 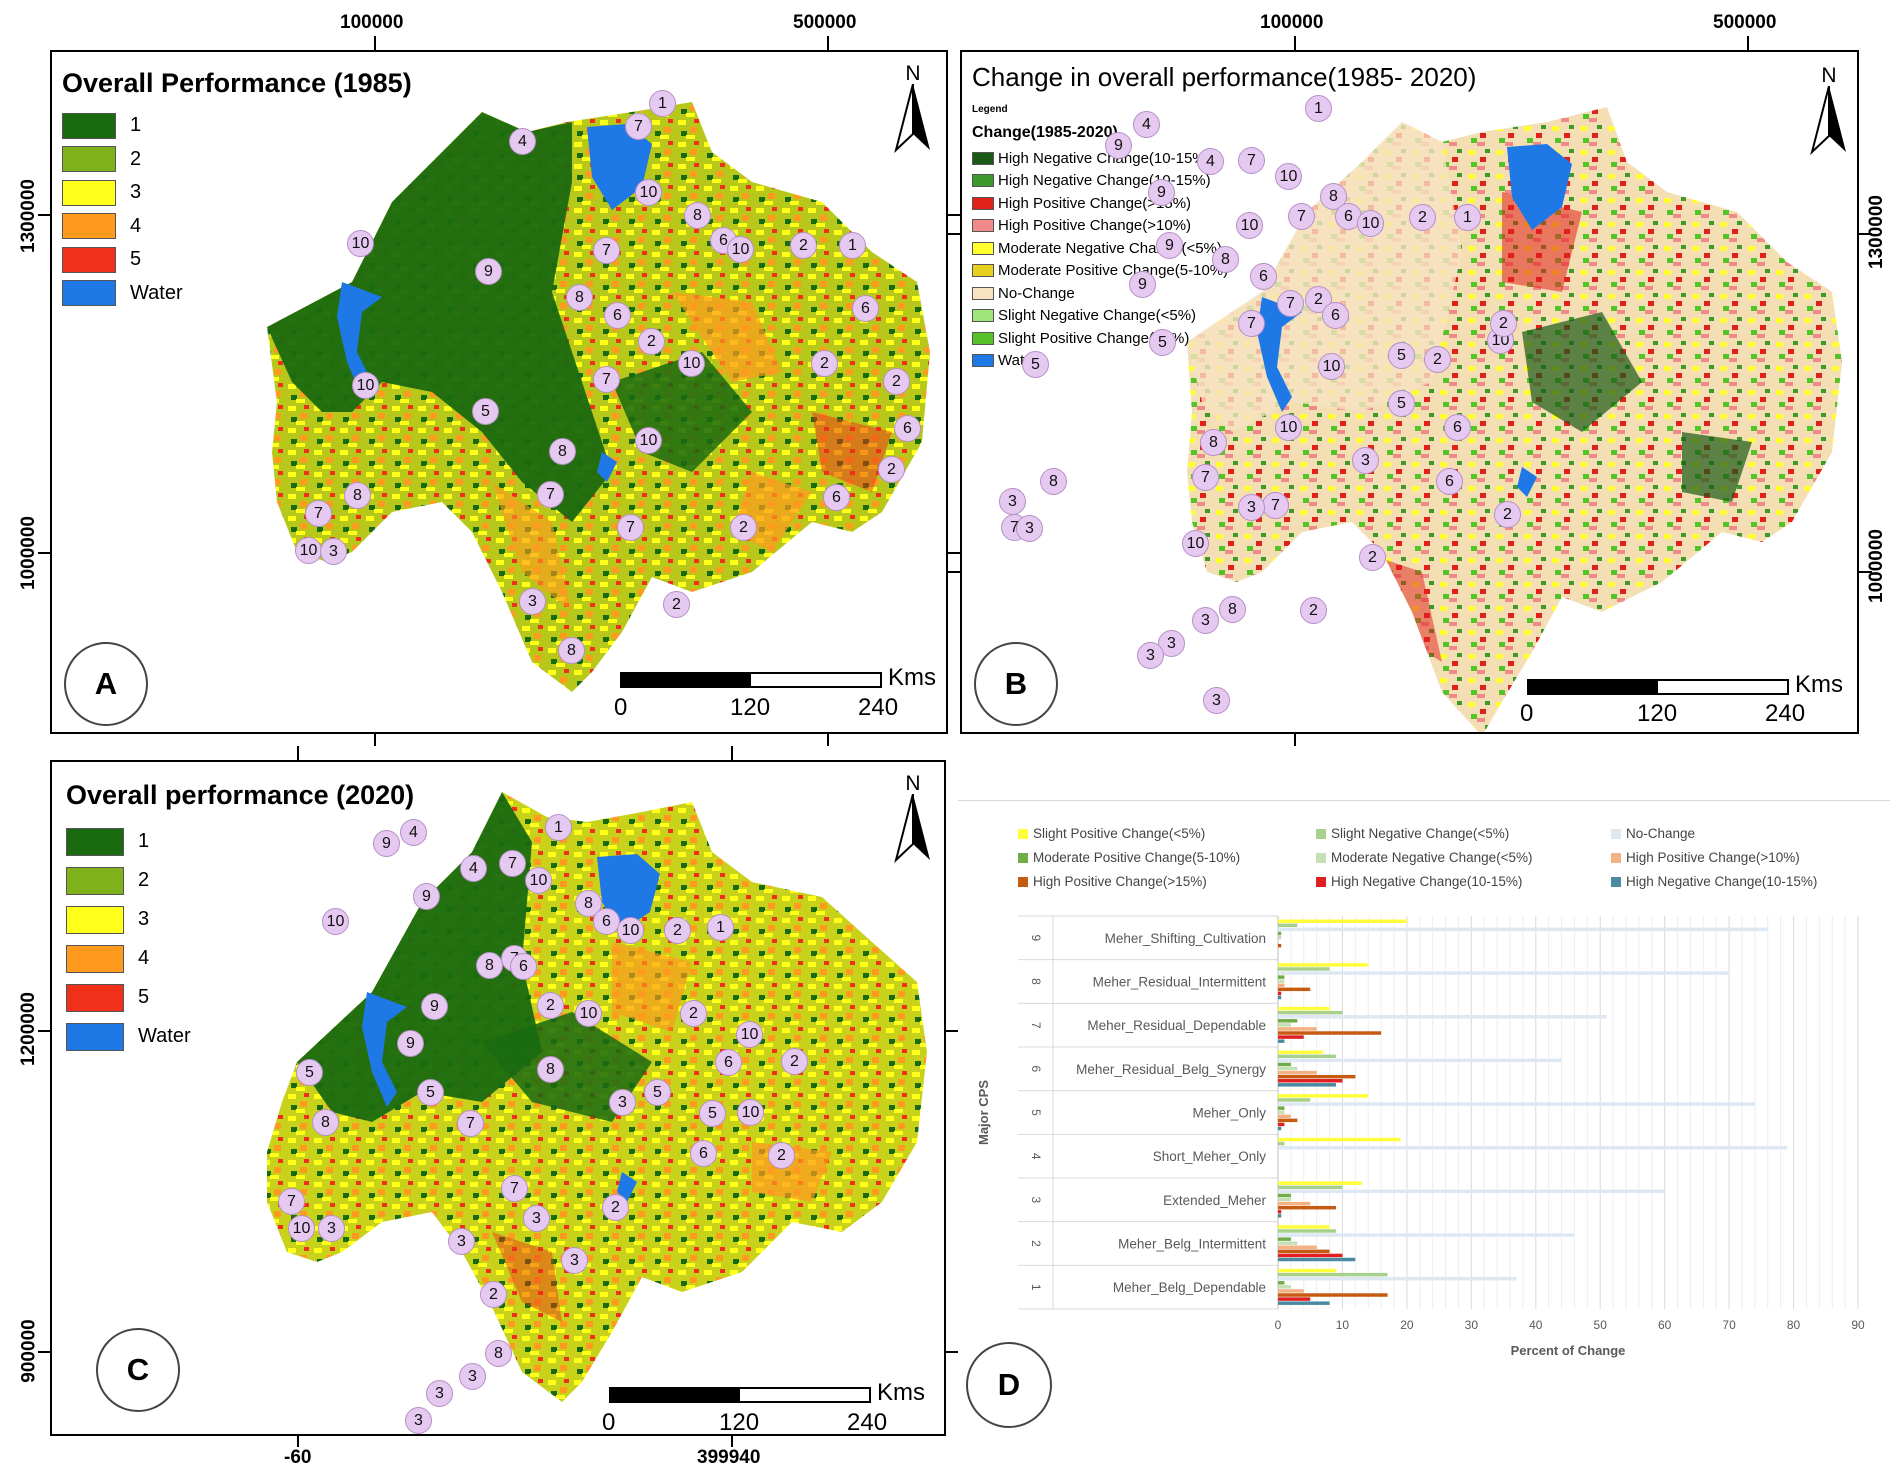 I want to click on x-tick-label: 60, so click(x=1665, y=1325).